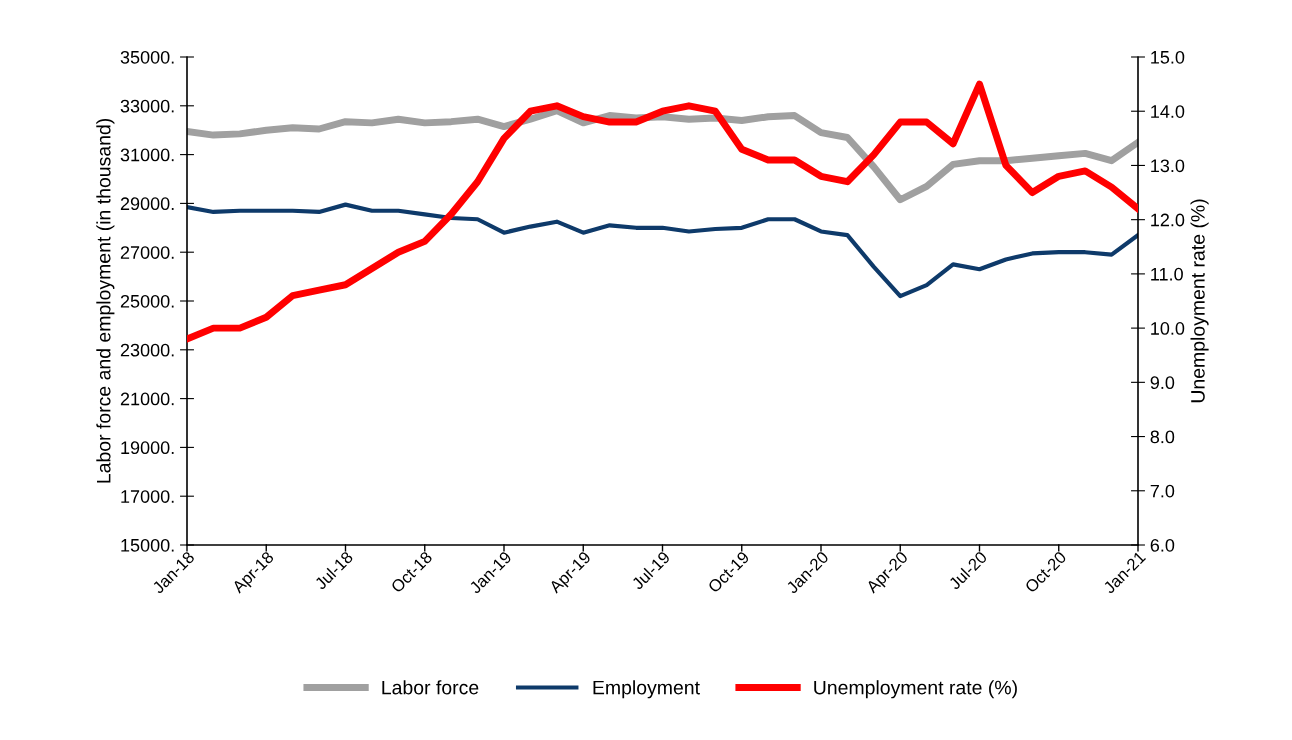  I want to click on y2-tick-label: 12.0, so click(1168, 220).